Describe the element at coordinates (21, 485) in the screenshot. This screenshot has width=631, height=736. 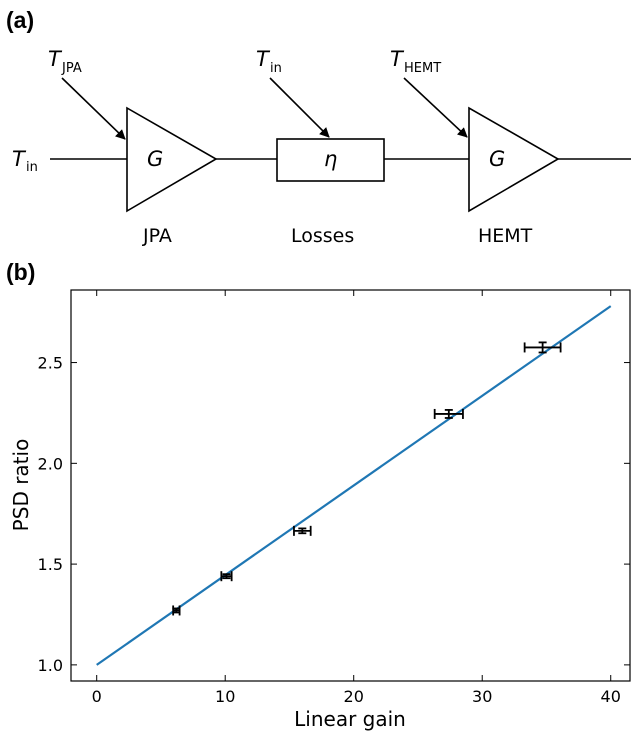
I see `y-axis-label: PSD ratio` at that location.